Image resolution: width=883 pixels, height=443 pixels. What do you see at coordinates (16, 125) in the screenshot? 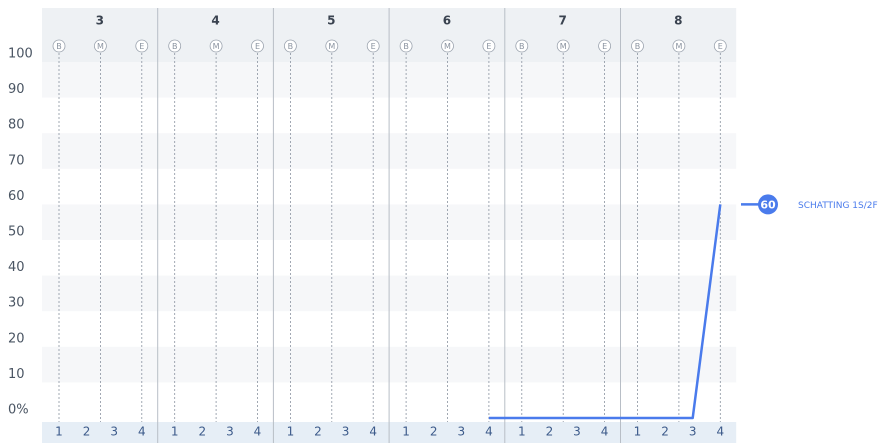
I see `y-tick-label: 80` at bounding box center [16, 125].